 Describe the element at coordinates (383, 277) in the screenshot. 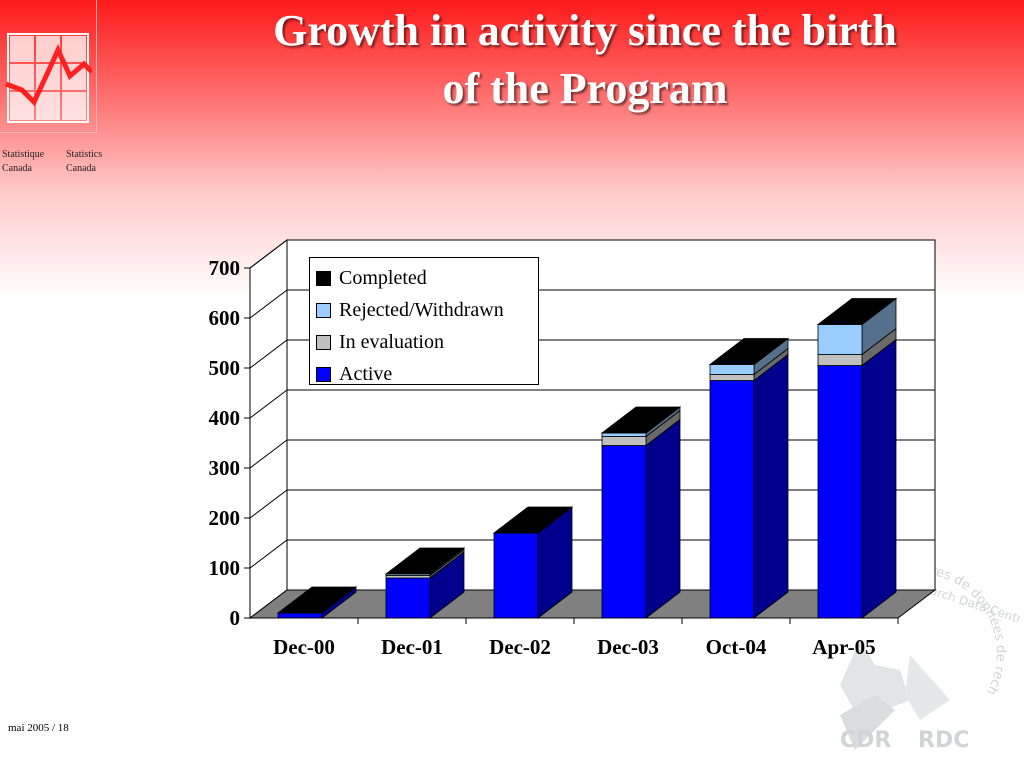

I see `legend-label-completed: Completed` at that location.